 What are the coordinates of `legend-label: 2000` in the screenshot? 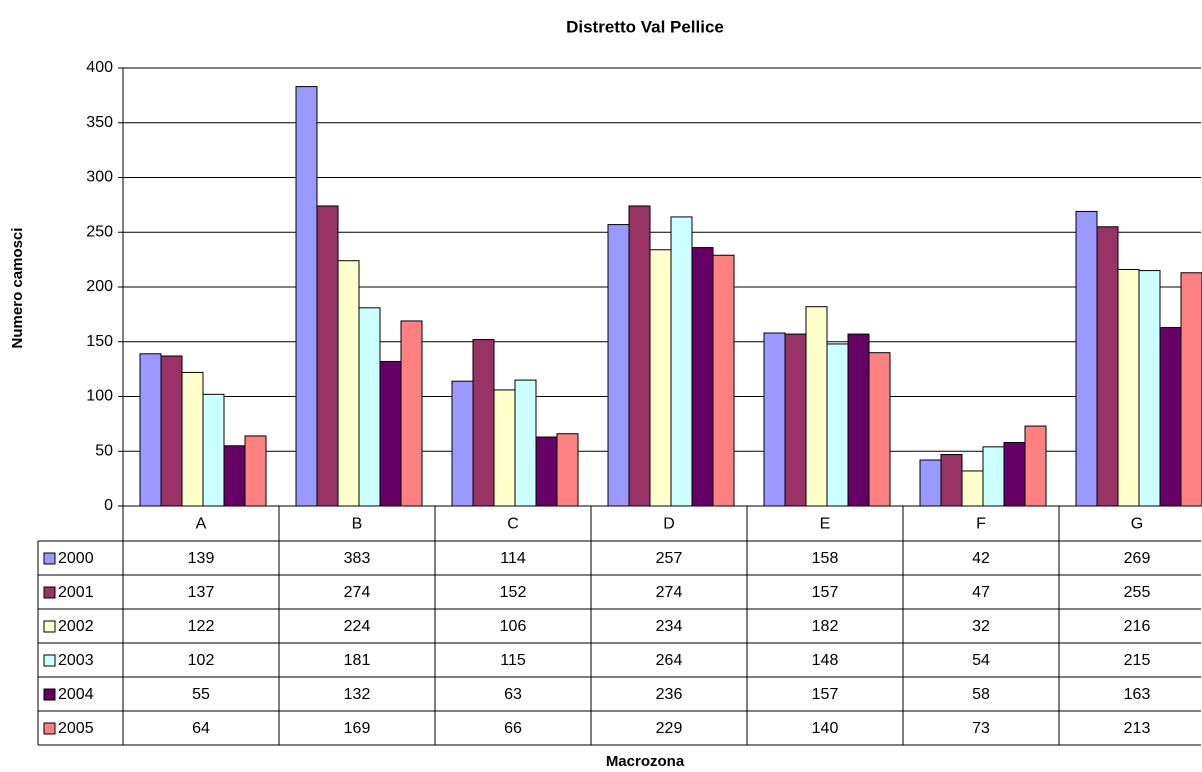 It's located at (76, 558).